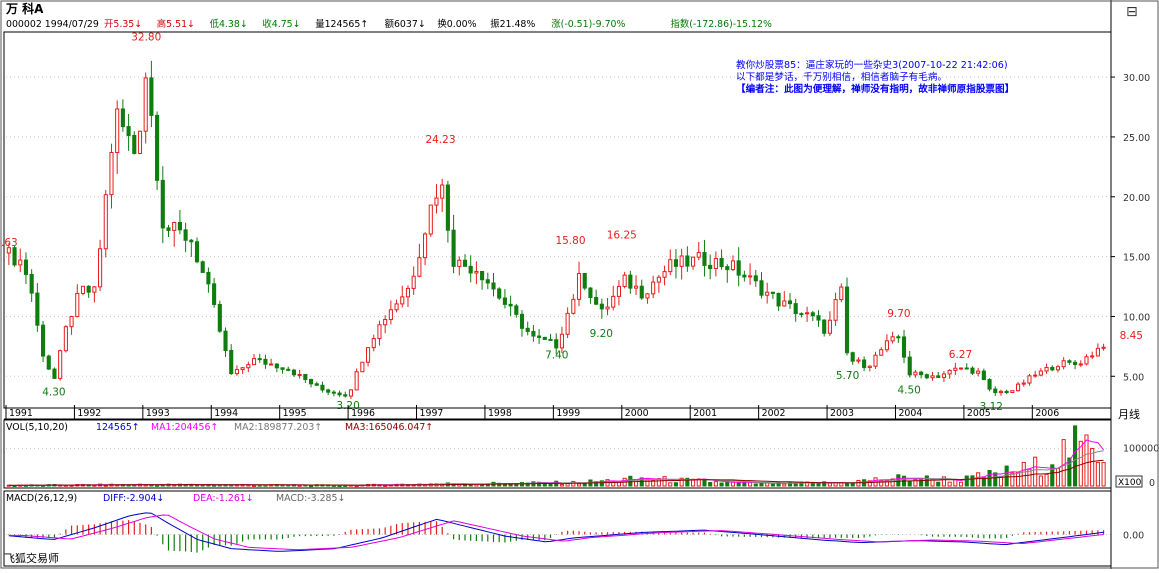 The height and width of the screenshot is (573, 1159). I want to click on quote-code-date: 000002 1994/07/29, so click(52, 24).